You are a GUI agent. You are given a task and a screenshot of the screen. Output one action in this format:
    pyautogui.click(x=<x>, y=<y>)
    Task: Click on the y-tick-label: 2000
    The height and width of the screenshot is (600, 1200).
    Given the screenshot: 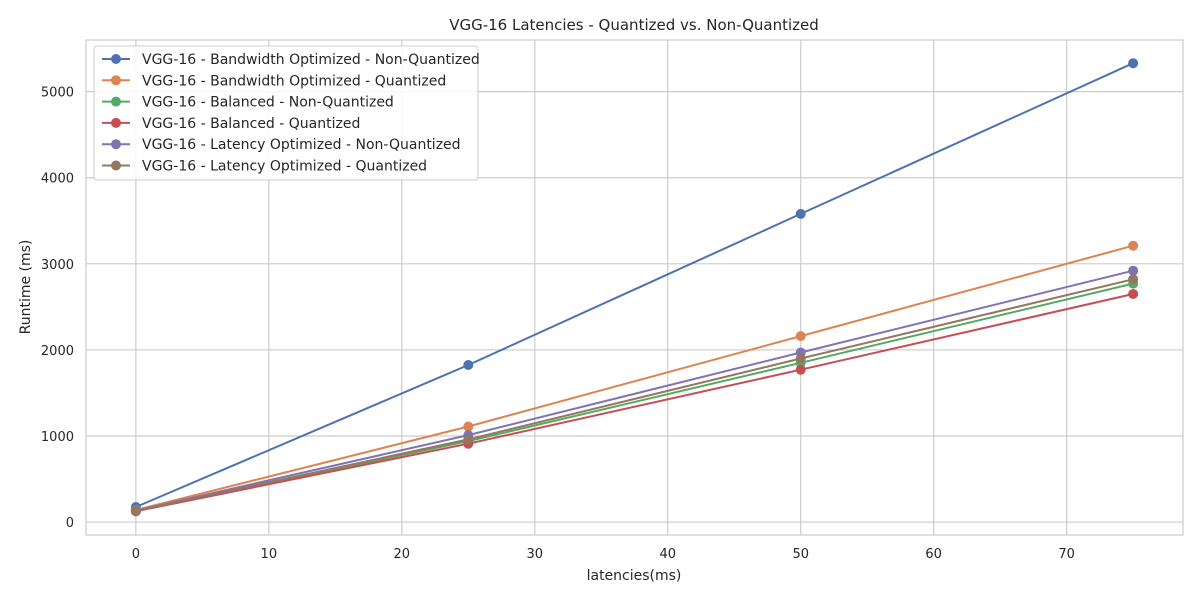 What is the action you would take?
    pyautogui.click(x=57, y=351)
    